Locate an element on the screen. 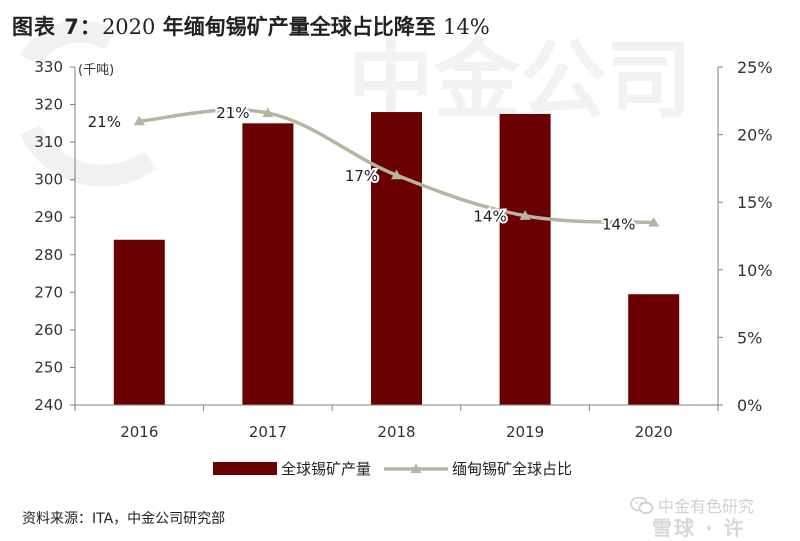 The width and height of the screenshot is (800, 541). legend-swatch-bar is located at coordinates (245, 468).